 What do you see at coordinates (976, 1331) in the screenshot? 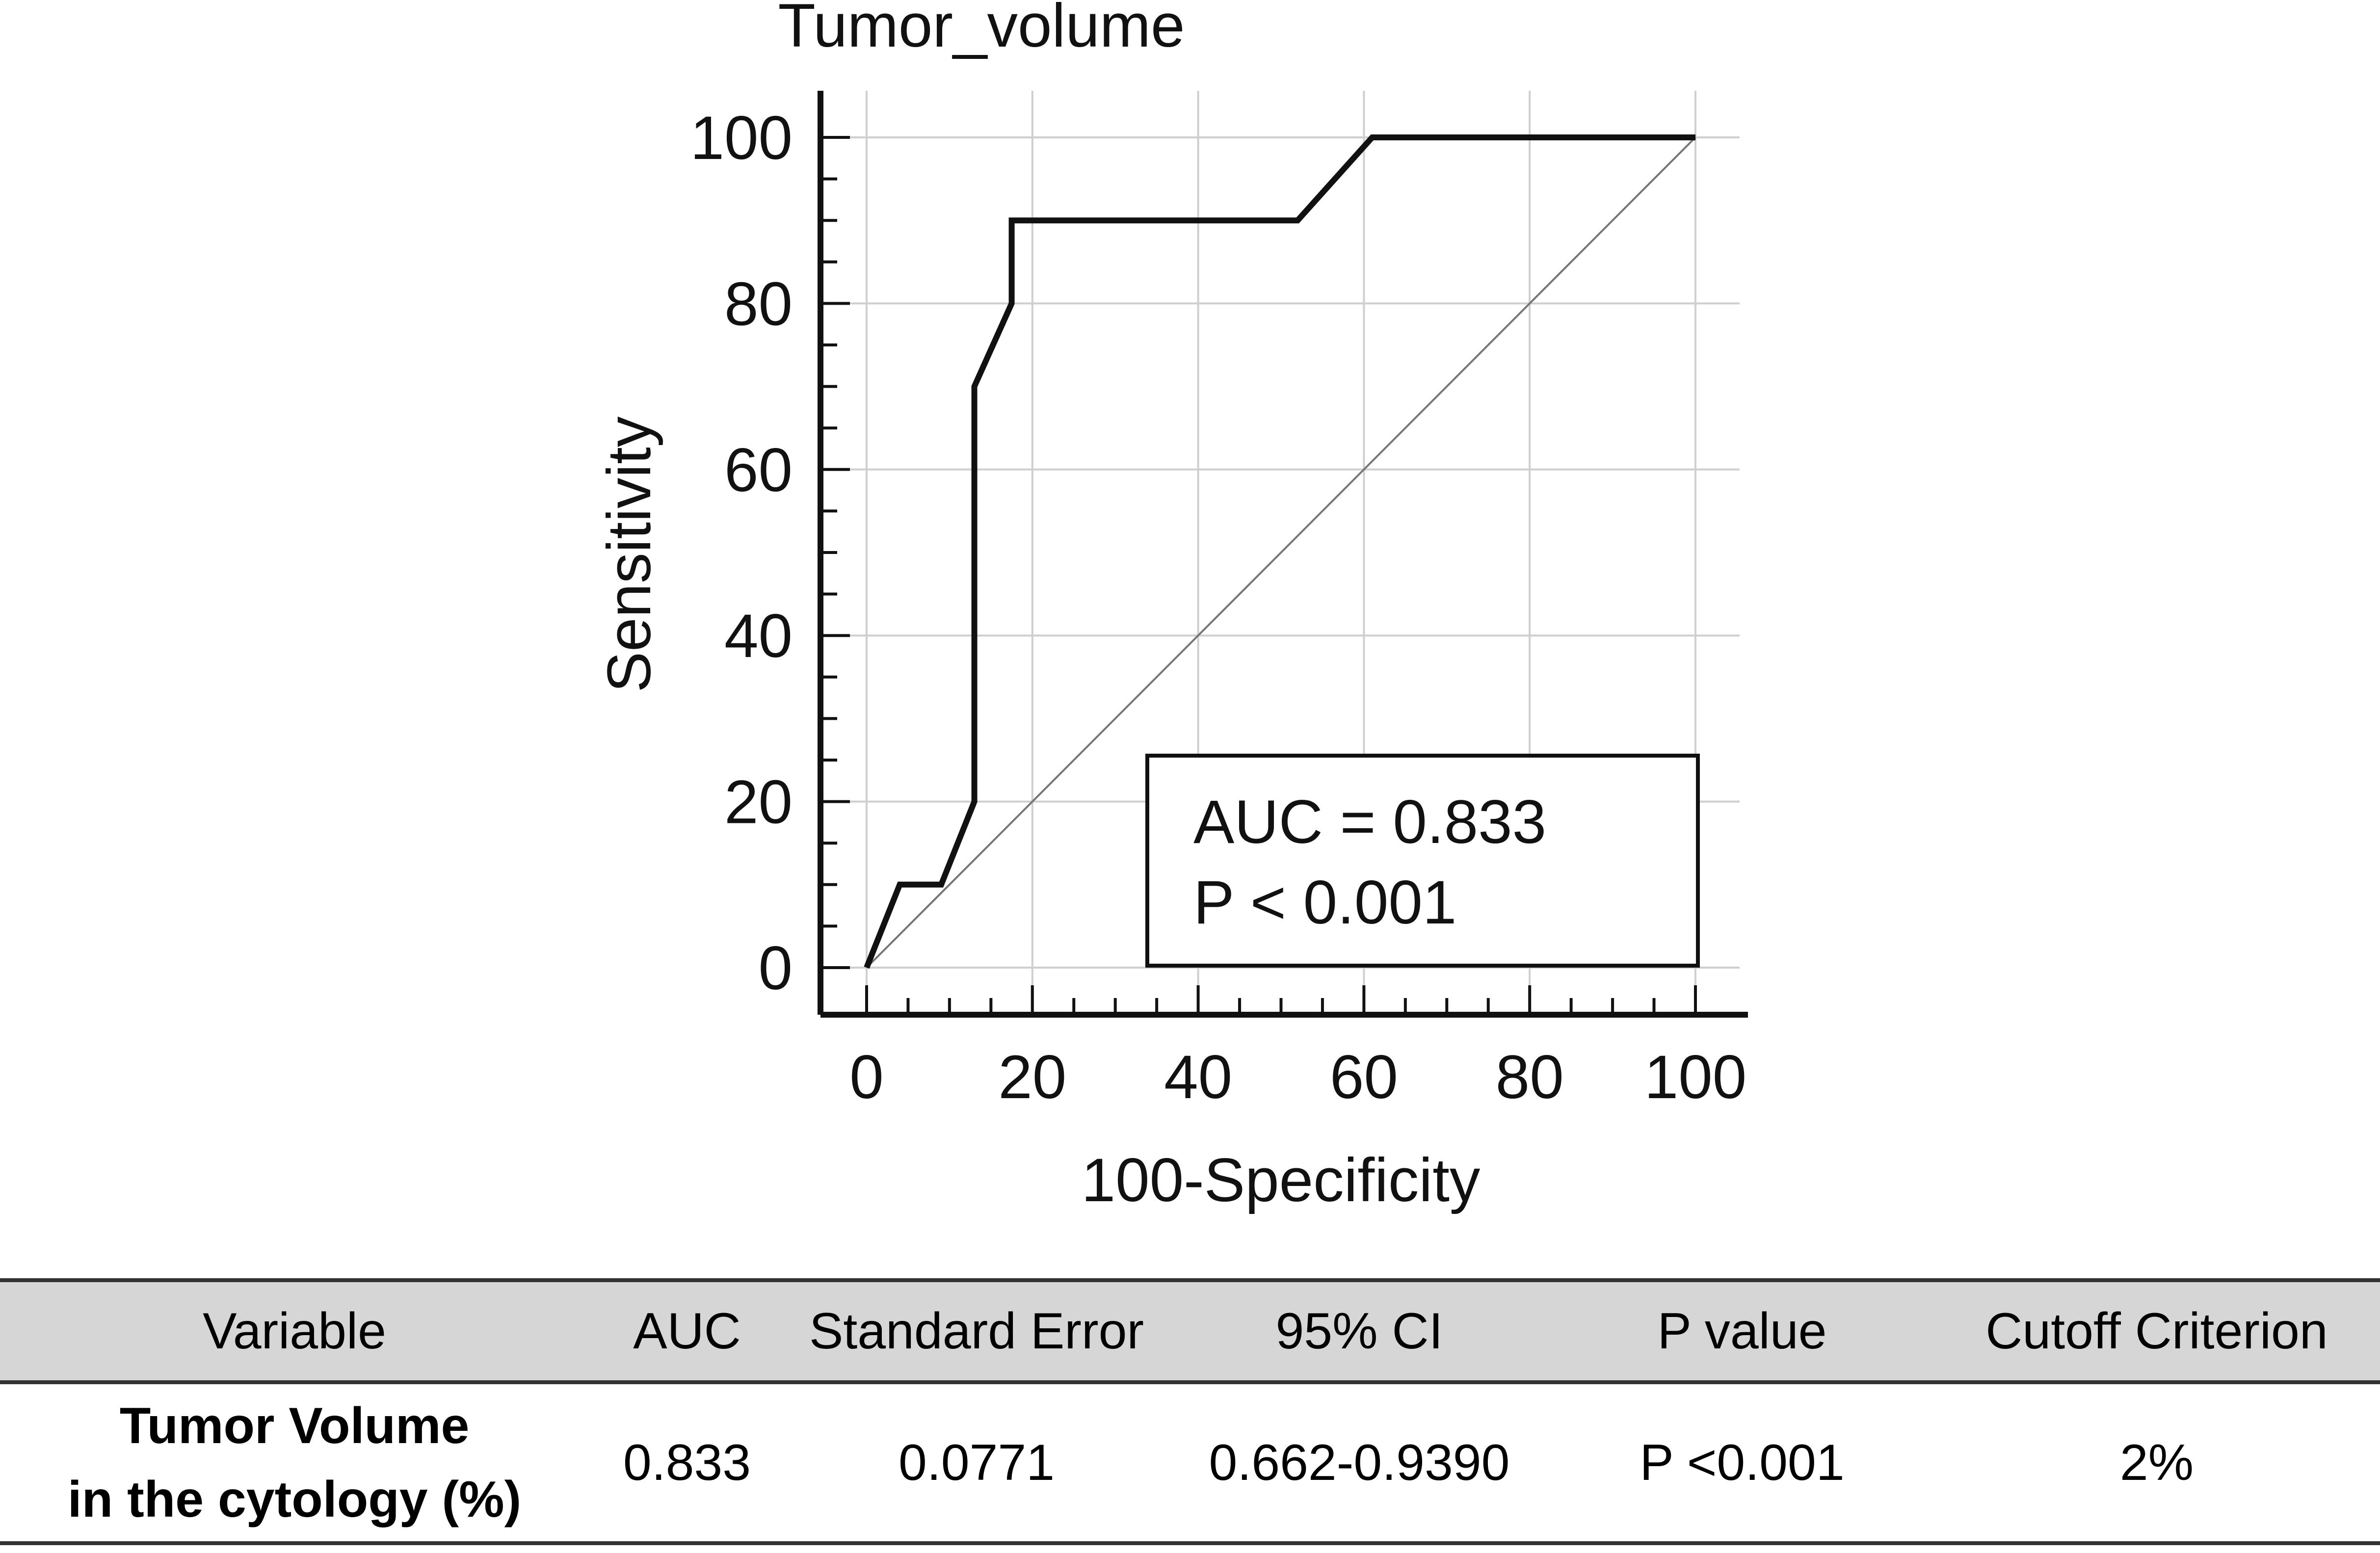
I see `header-standard-error: Standard Error` at bounding box center [976, 1331].